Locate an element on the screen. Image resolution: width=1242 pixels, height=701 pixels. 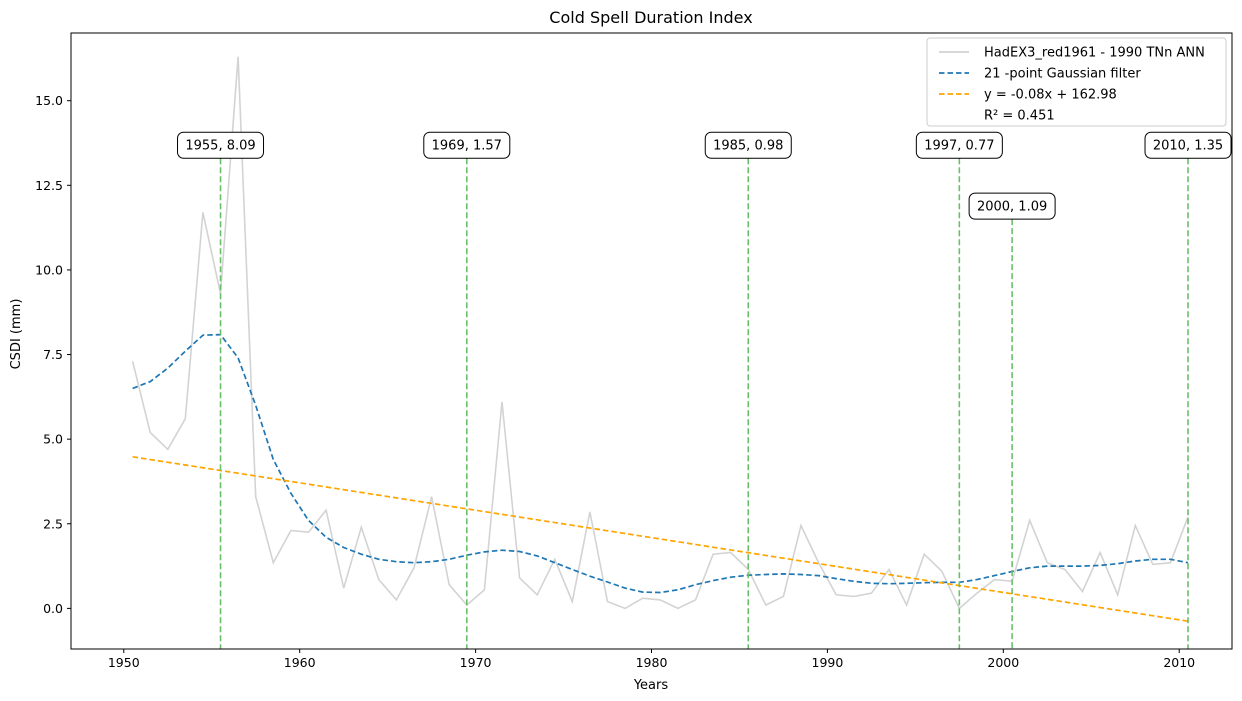
x-tick-label: 2010 is located at coordinates (1179, 662).